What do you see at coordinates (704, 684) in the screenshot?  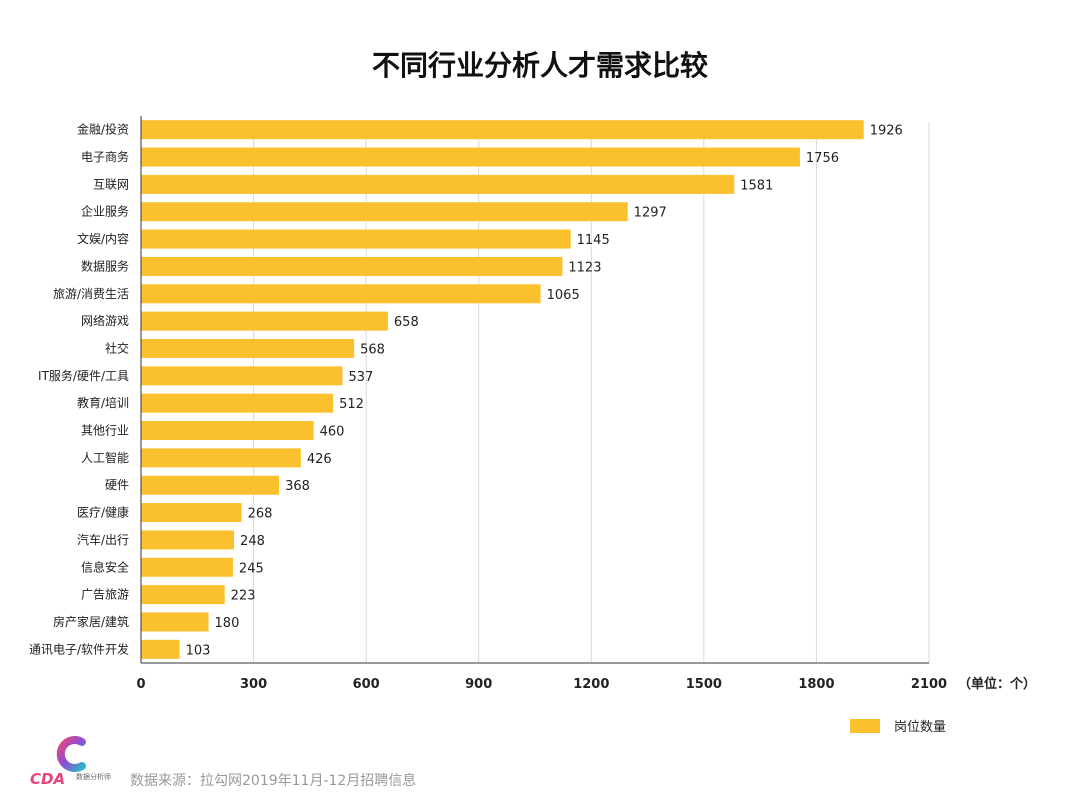 I see `x-tick-label: 1500` at bounding box center [704, 684].